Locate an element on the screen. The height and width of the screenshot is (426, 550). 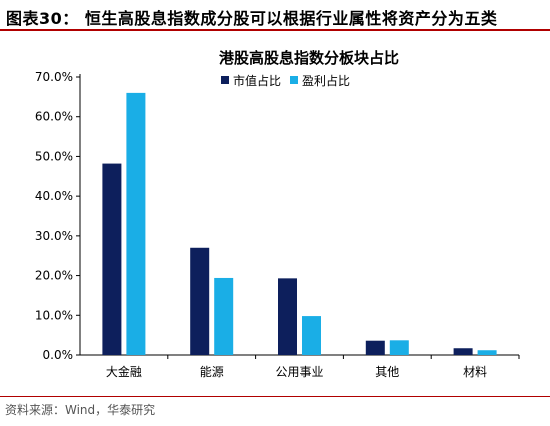
bar-公用事业-市值占比 is located at coordinates (287, 316).